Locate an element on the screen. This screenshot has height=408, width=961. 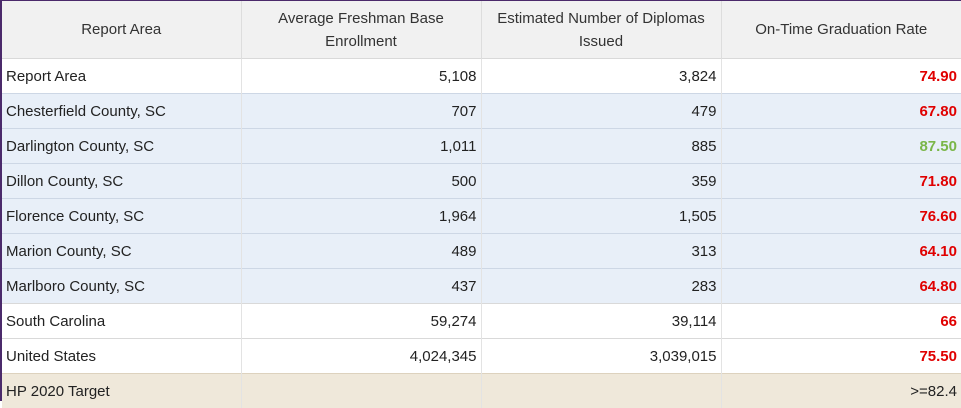
row-graduation-rate: 75.50 is located at coordinates (841, 356).